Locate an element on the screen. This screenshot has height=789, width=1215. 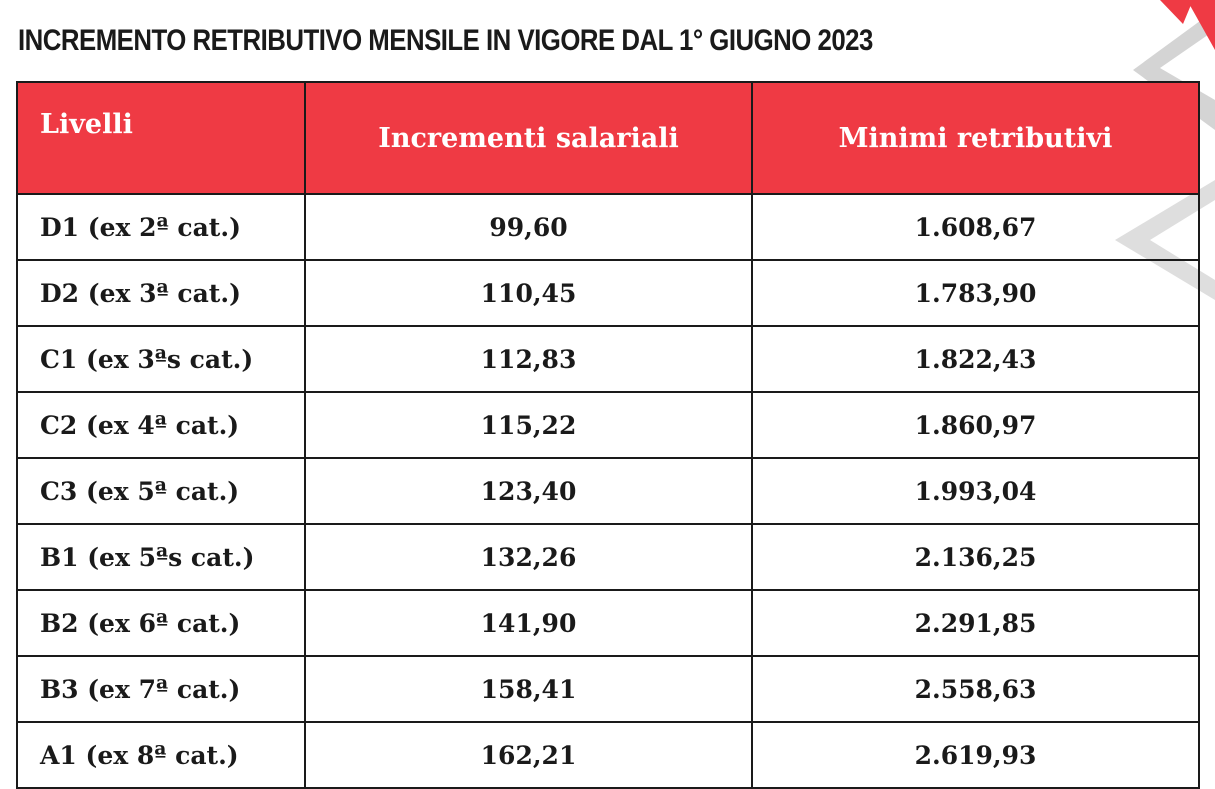
cell-minimo: 2.136,25 is located at coordinates (975, 557).